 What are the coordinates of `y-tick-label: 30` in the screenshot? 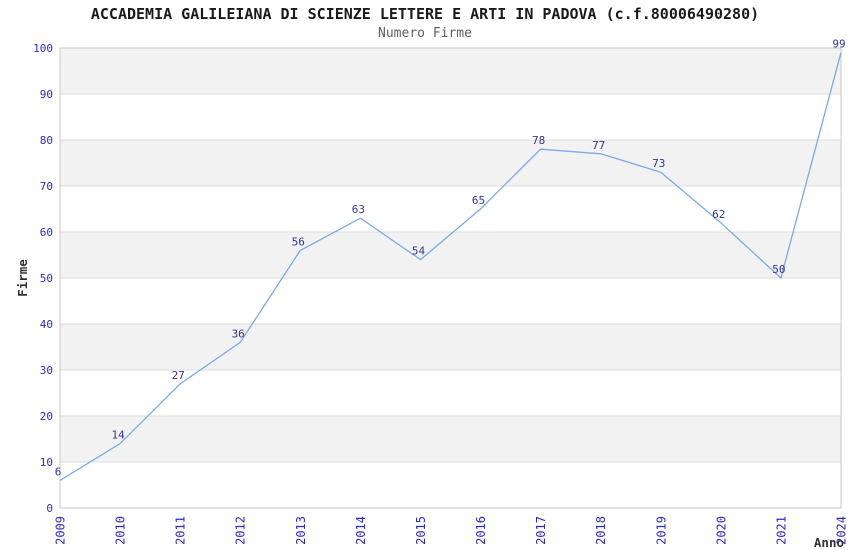 It's located at (46, 370).